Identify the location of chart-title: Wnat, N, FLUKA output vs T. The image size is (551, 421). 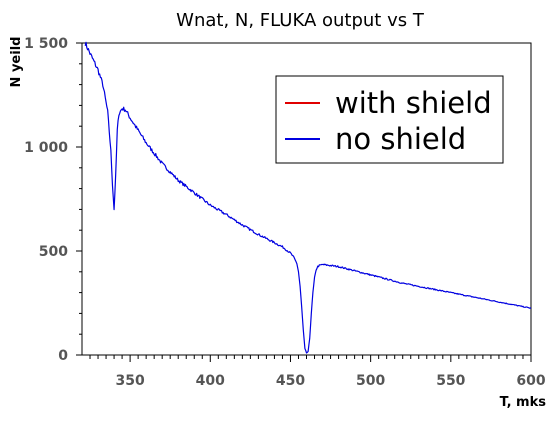
(300, 20).